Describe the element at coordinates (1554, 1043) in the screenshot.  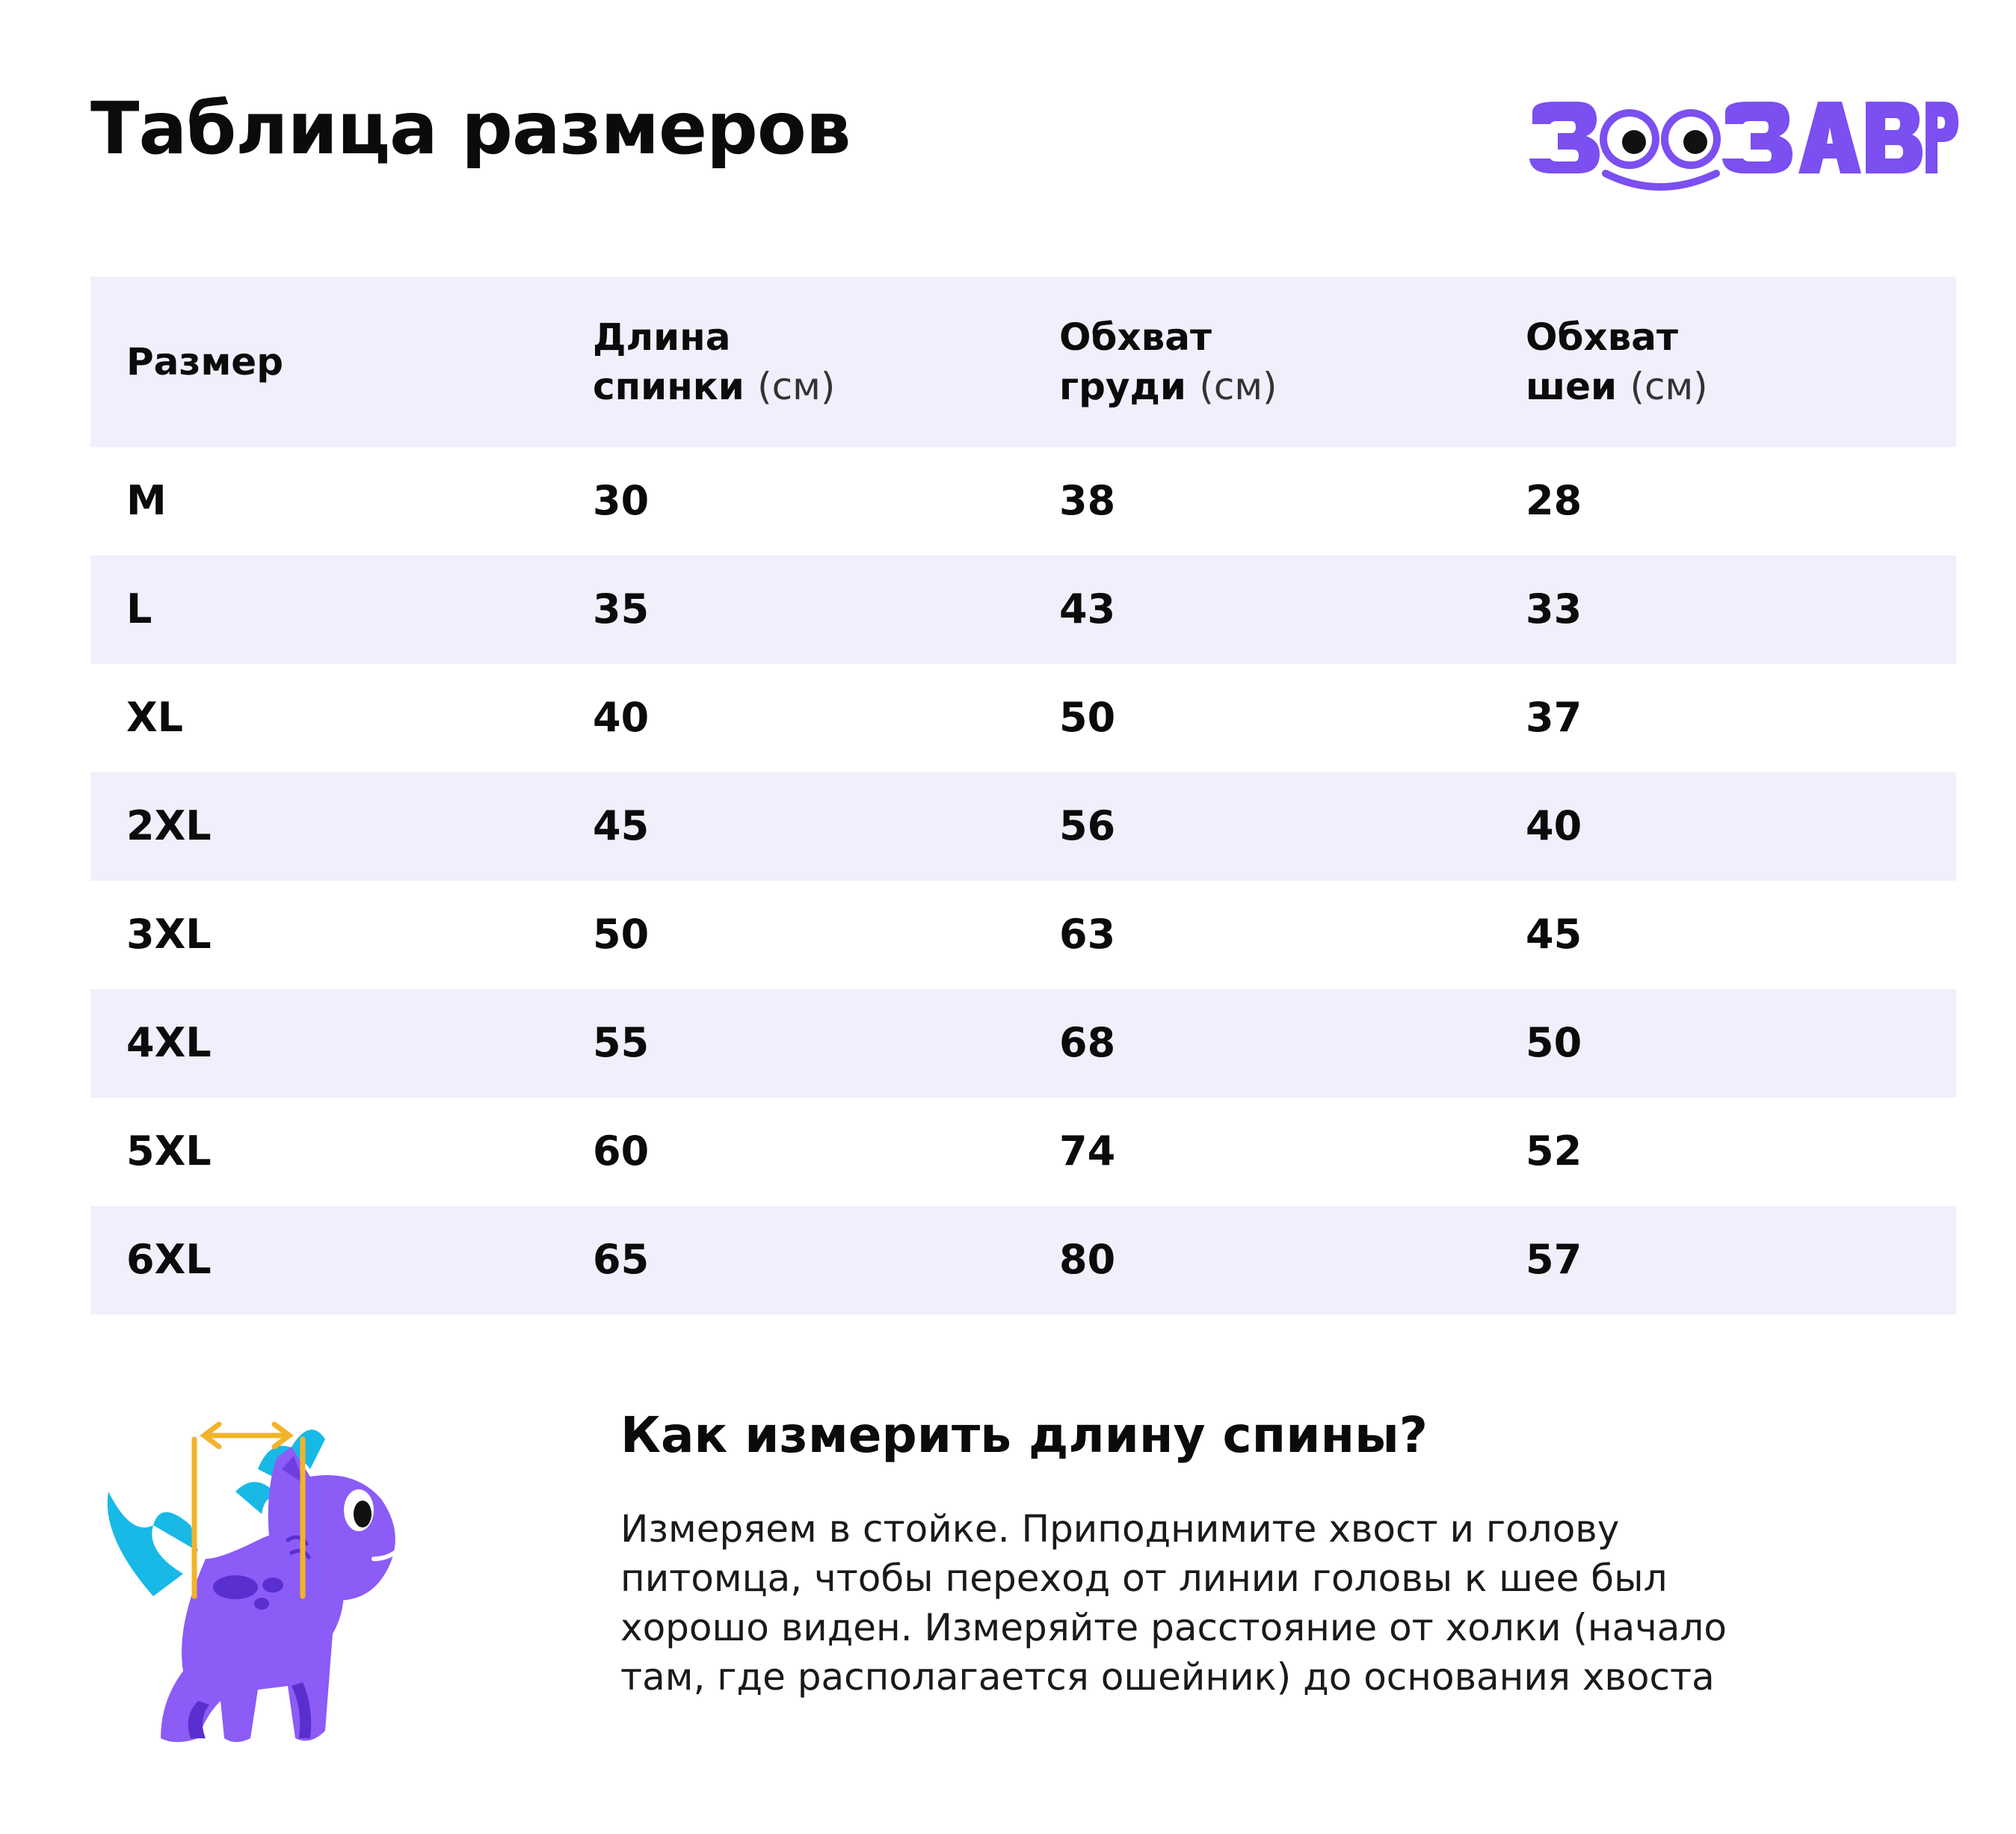
I see `neck-girth-cell: 50` at that location.